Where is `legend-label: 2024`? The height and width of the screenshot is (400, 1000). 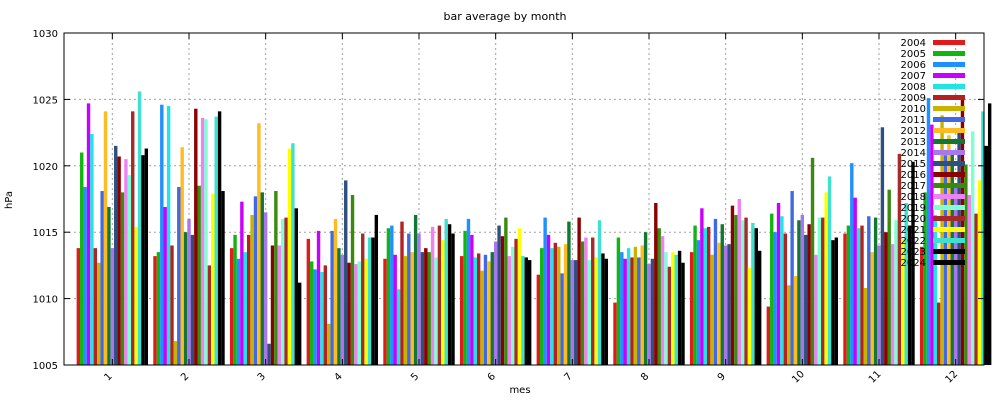
legend-label: 2024 is located at coordinates (913, 263).